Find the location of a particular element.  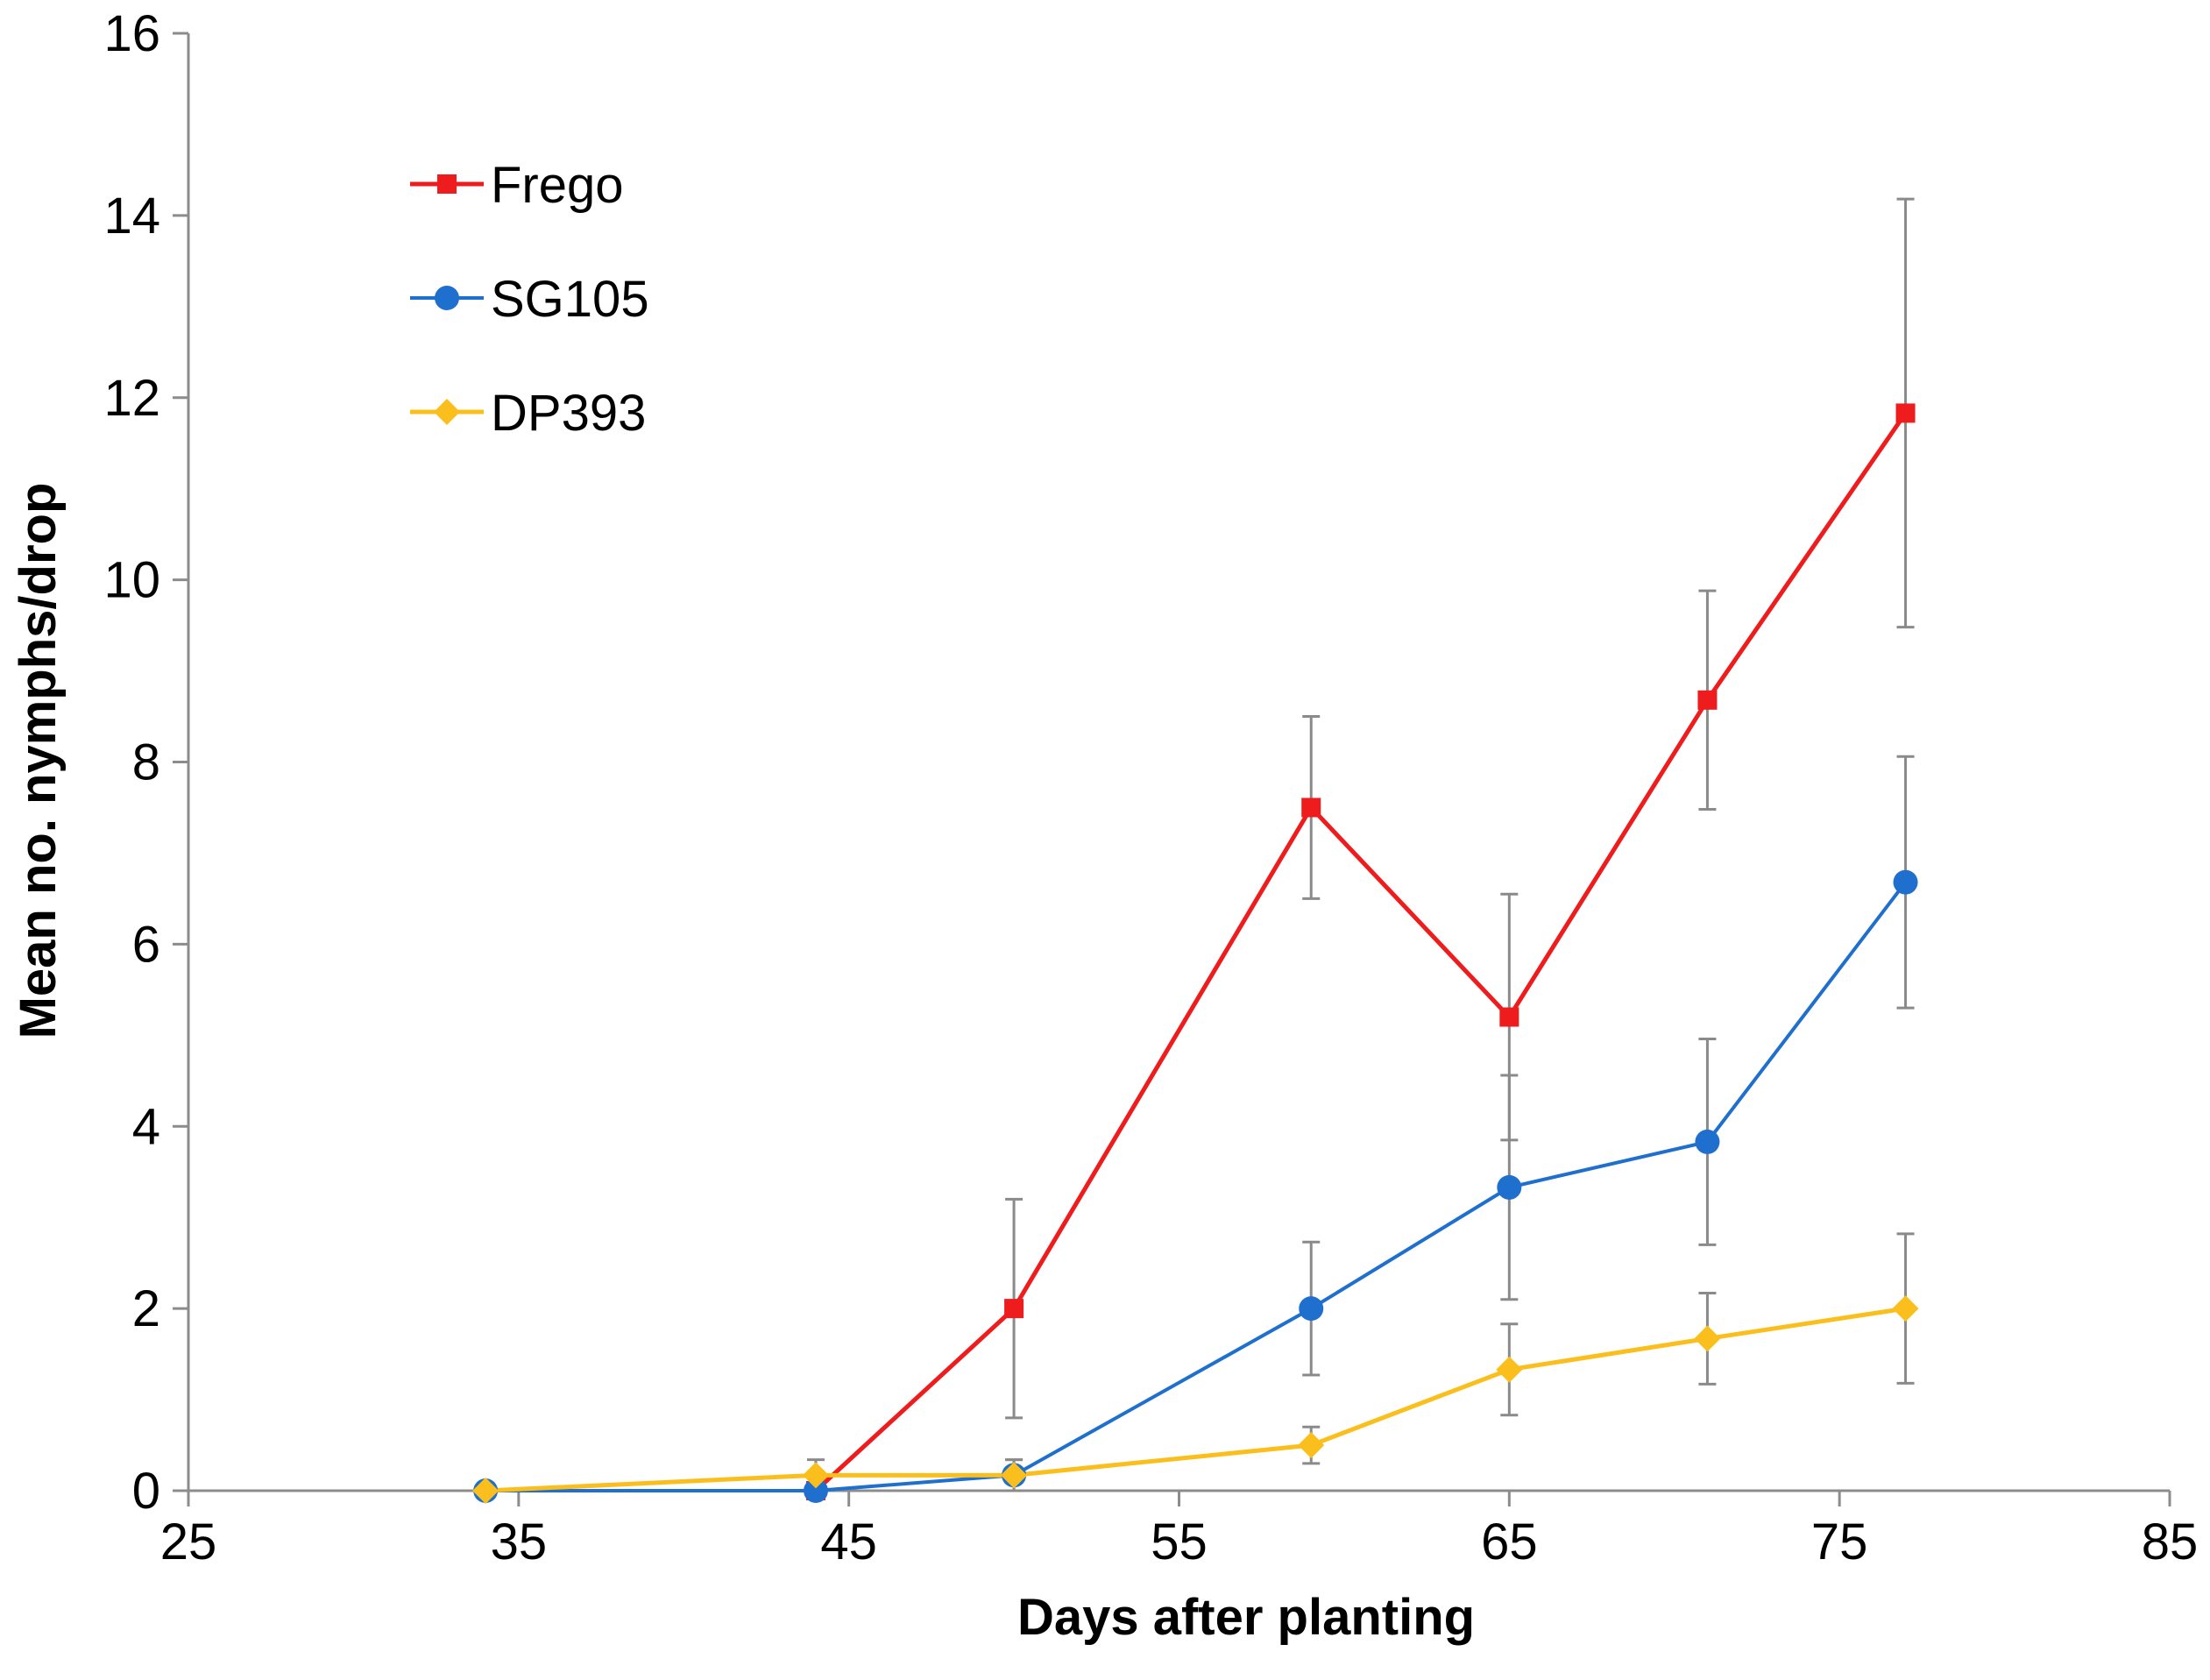

x-tick-label: 25 is located at coordinates (188, 1541).